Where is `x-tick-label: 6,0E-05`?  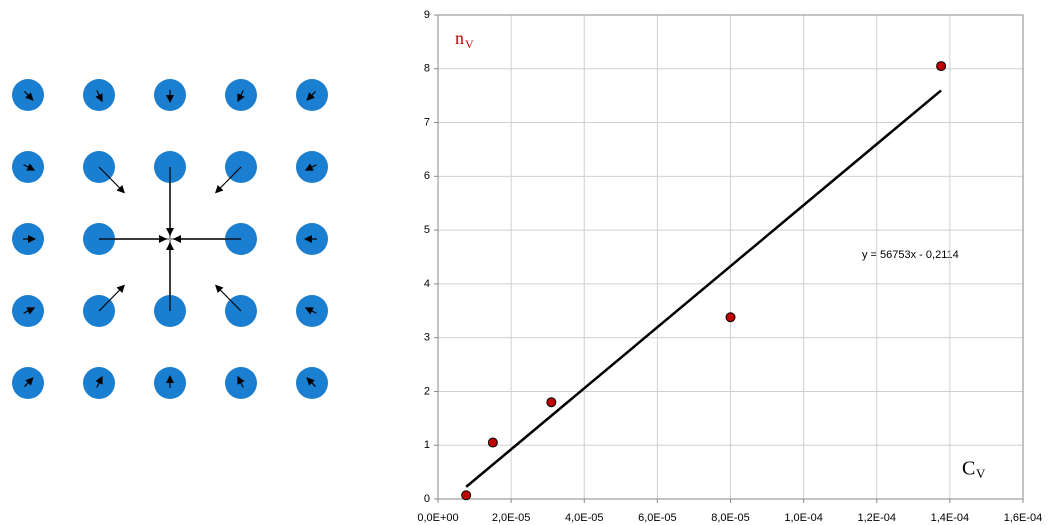 x-tick-label: 6,0E-05 is located at coordinates (657, 518).